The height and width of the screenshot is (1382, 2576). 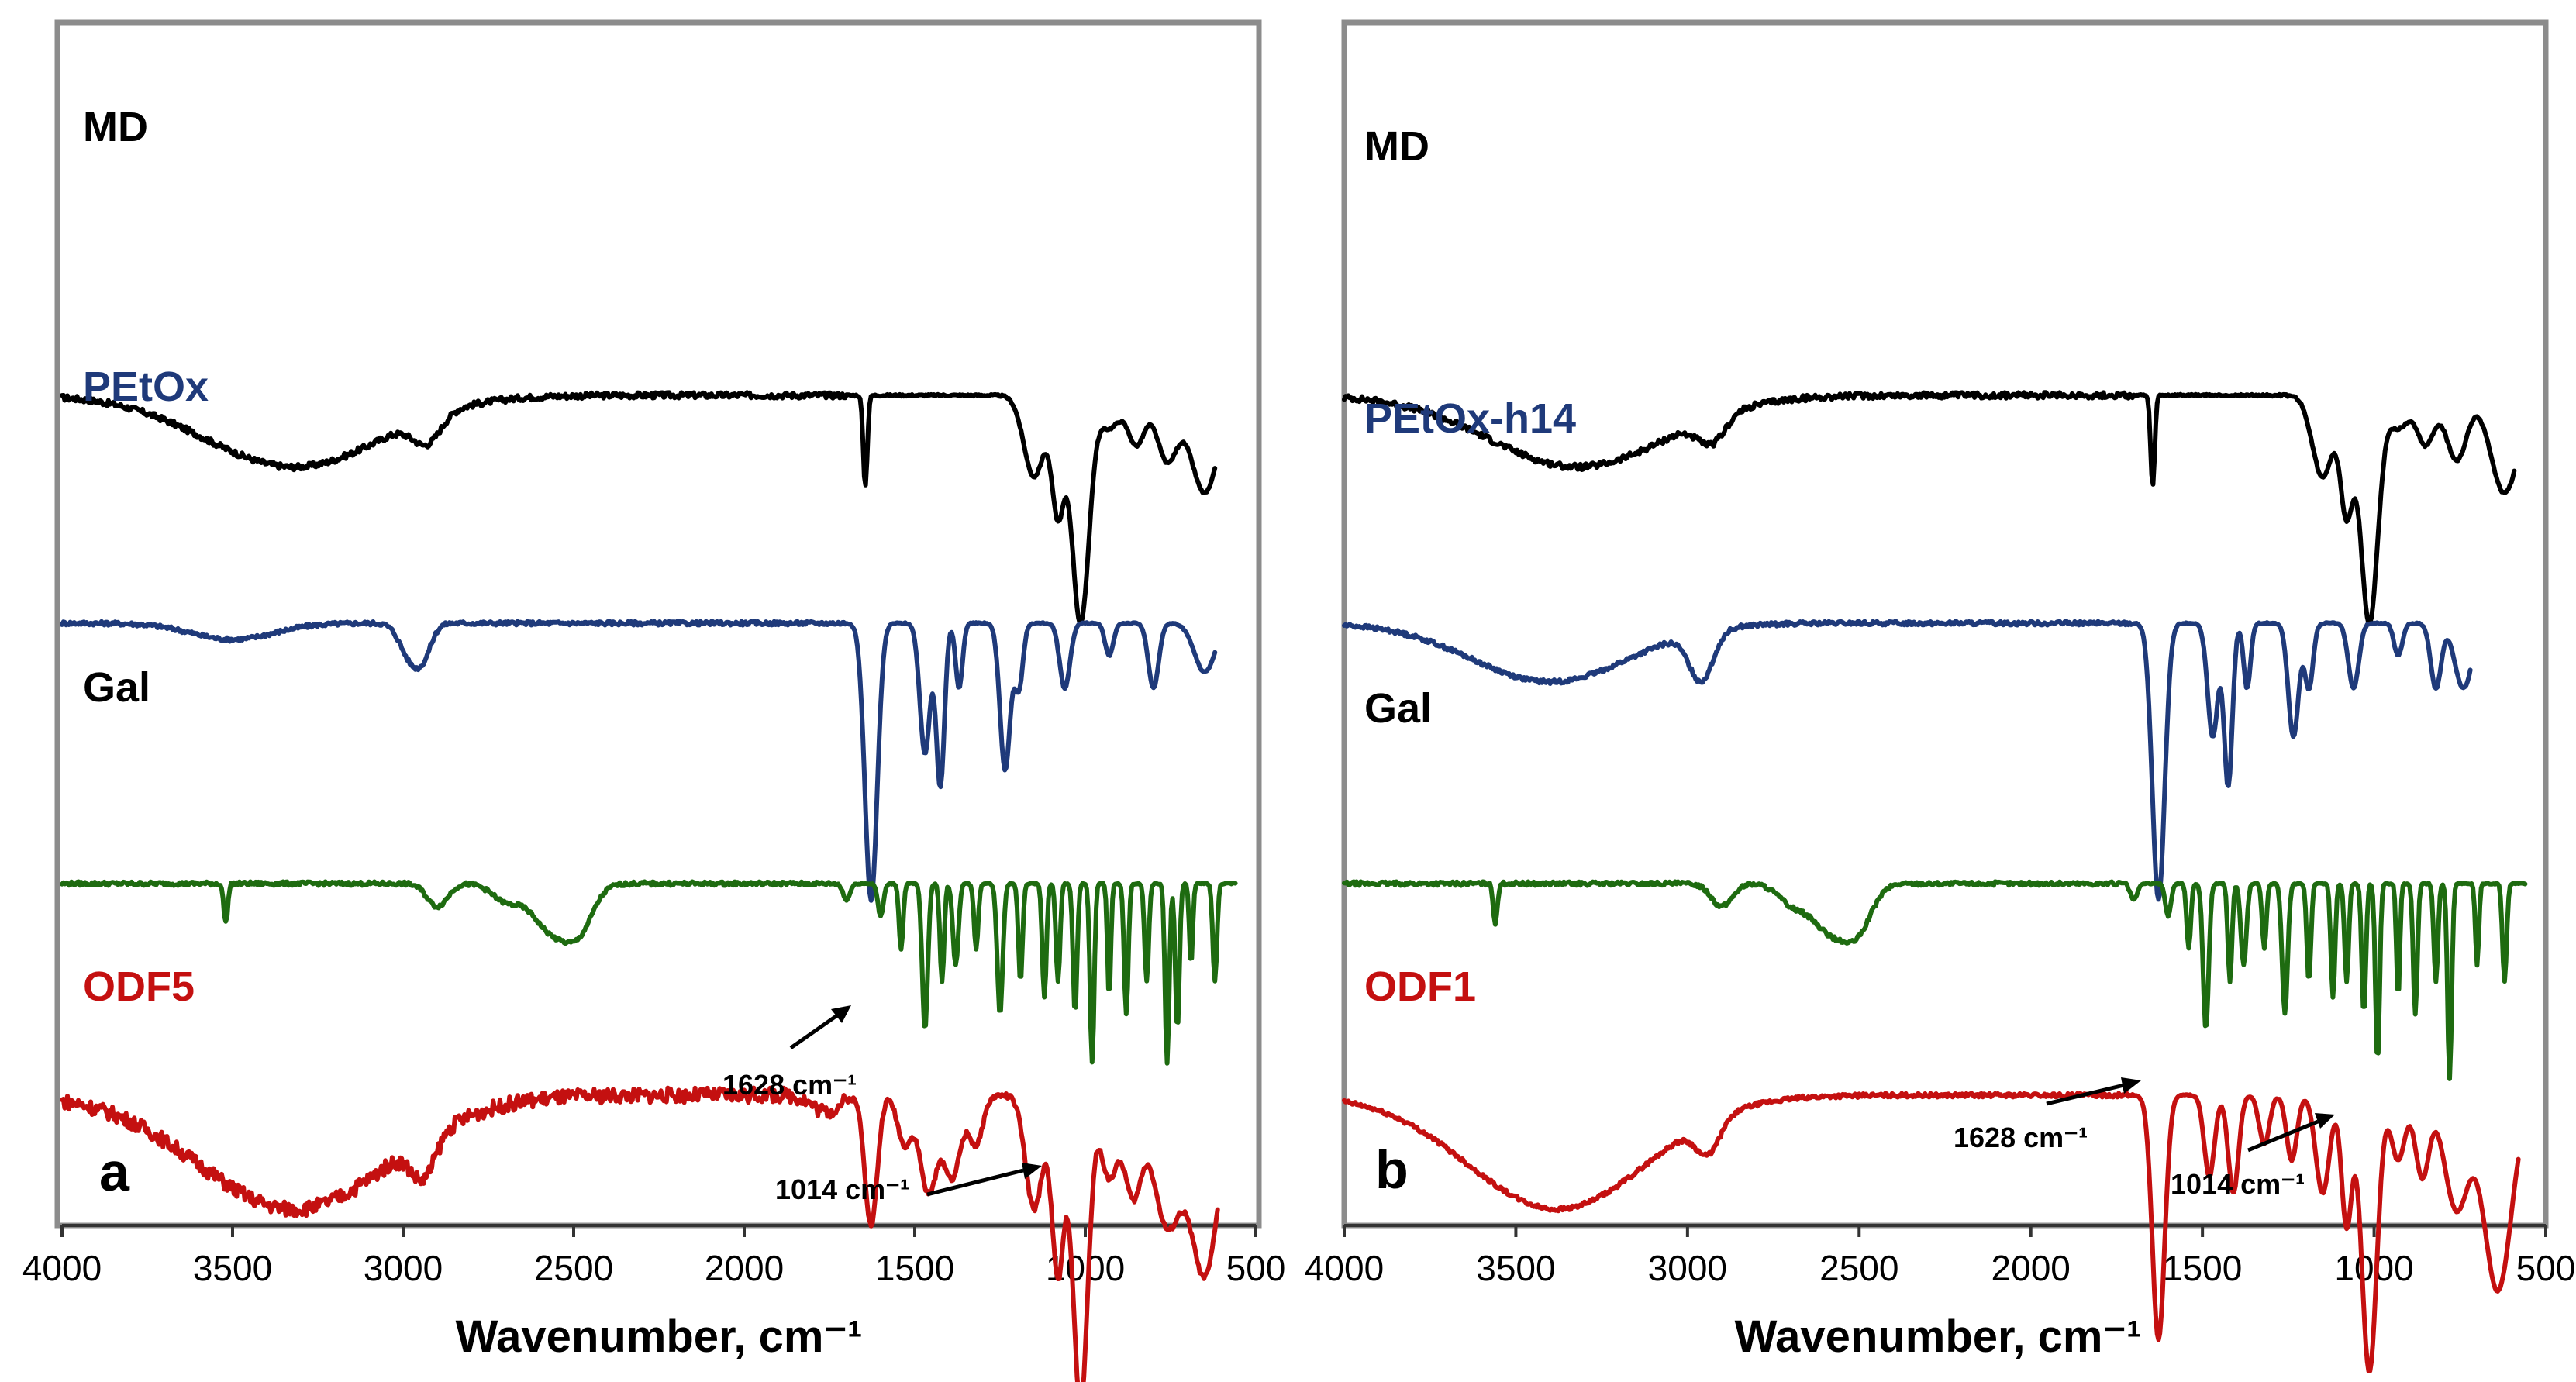 What do you see at coordinates (403, 1268) in the screenshot?
I see `panel-a-x-tick-label-3000: 3000` at bounding box center [403, 1268].